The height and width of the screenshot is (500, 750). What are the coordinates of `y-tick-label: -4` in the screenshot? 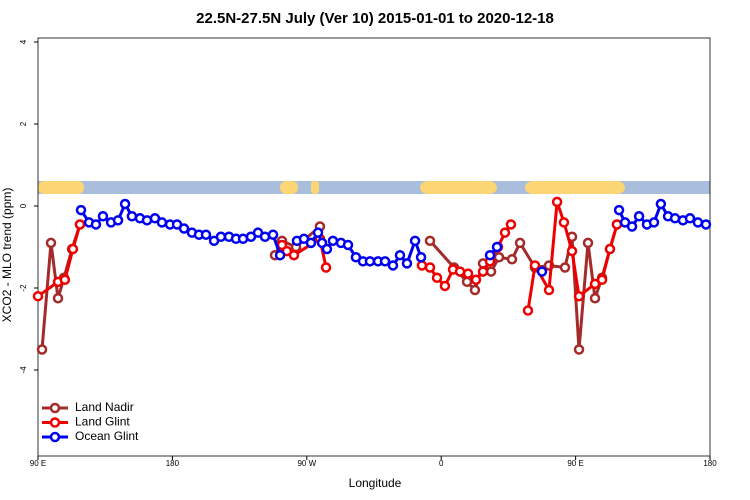 It's located at (23, 370).